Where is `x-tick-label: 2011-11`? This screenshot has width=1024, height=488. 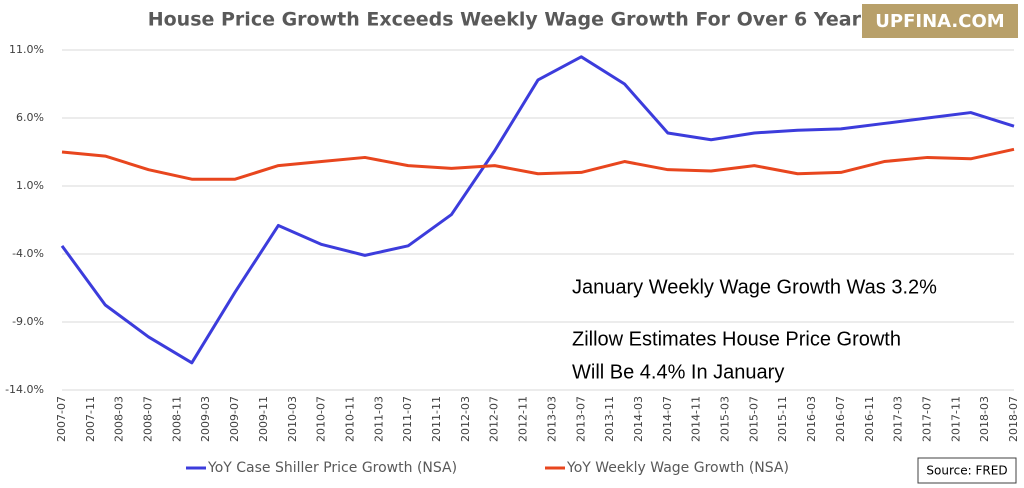 x-tick-label: 2011-11 is located at coordinates (436, 419).